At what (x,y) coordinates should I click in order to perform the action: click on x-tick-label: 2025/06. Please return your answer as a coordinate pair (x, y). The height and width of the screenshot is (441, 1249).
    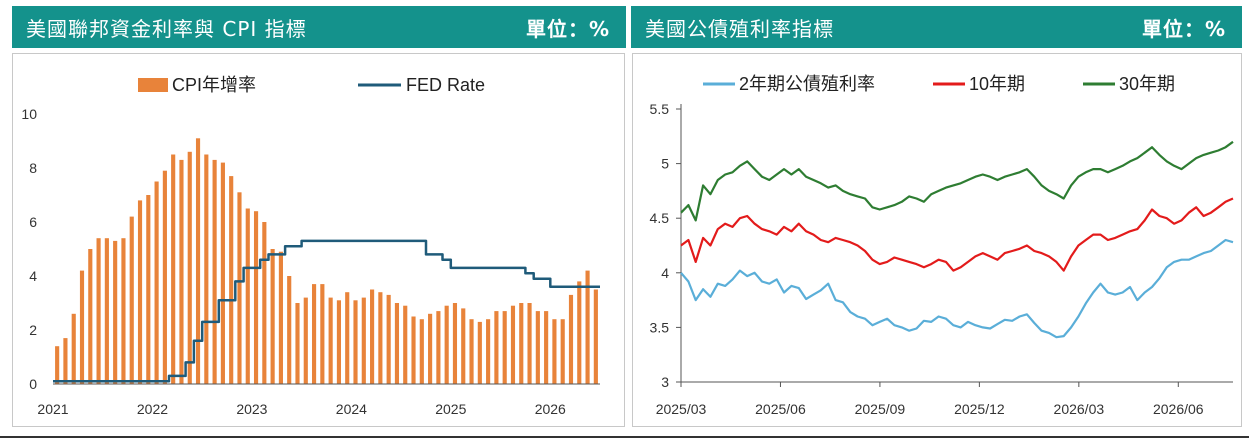
    Looking at the image, I should click on (780, 409).